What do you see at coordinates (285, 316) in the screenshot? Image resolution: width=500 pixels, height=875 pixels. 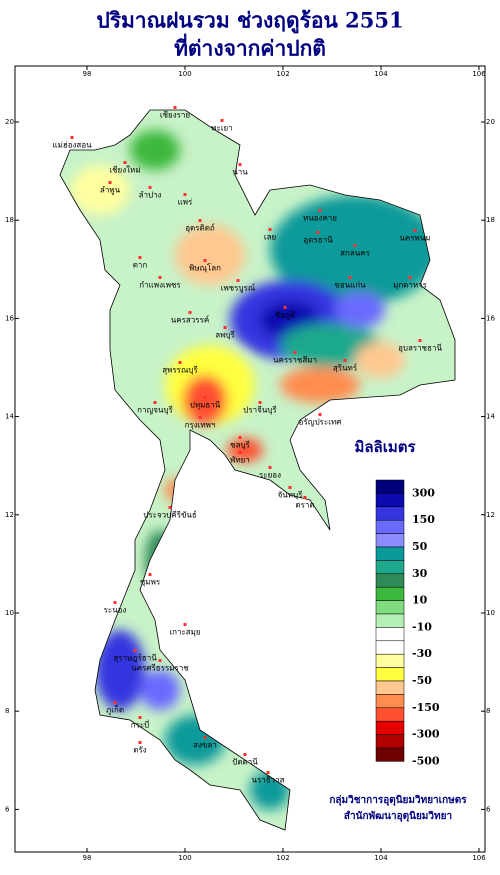 I see `place-label: ชัยภูมิ` at bounding box center [285, 316].